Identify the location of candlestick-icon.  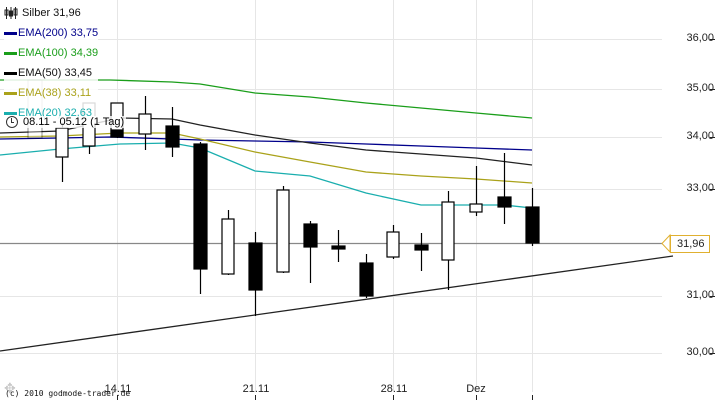
(11, 13).